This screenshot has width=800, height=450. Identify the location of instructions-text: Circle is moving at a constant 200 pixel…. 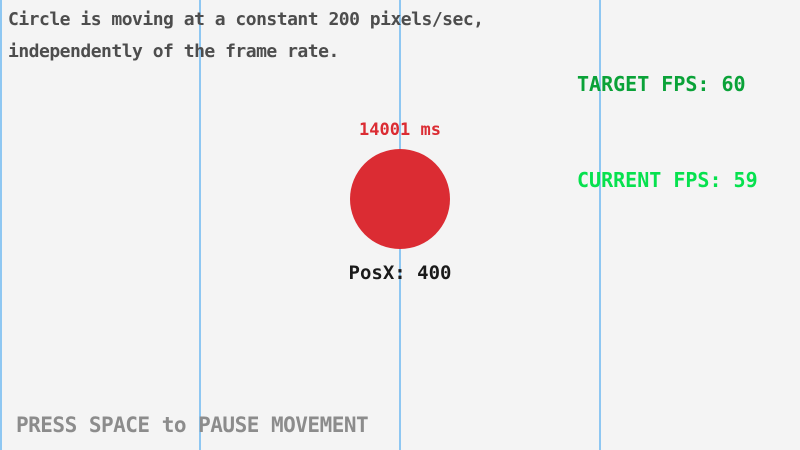
(246, 36).